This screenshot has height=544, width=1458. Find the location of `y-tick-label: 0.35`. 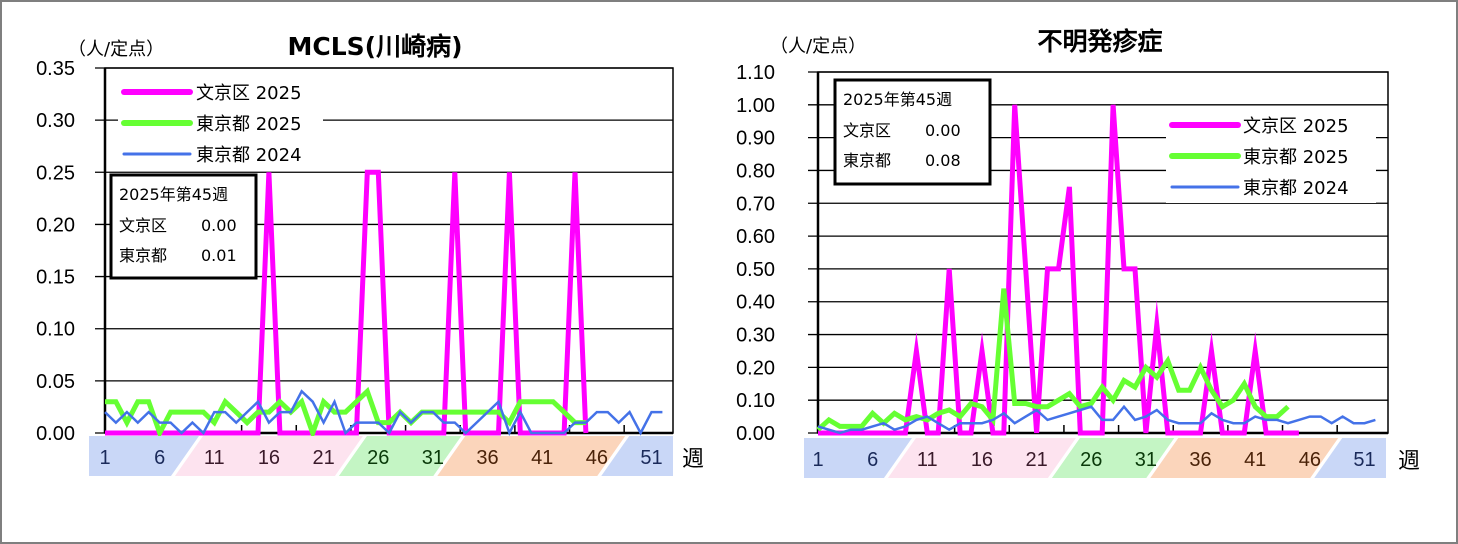

y-tick-label: 0.35 is located at coordinates (55, 69).